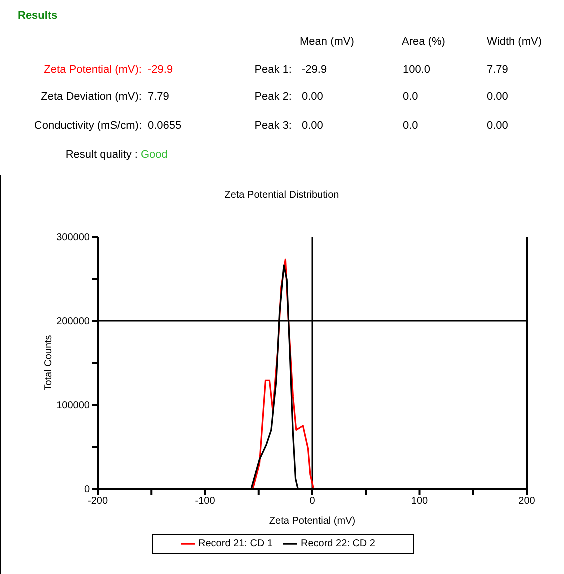  Describe the element at coordinates (165, 126) in the screenshot. I see `text: 0.0655` at that location.